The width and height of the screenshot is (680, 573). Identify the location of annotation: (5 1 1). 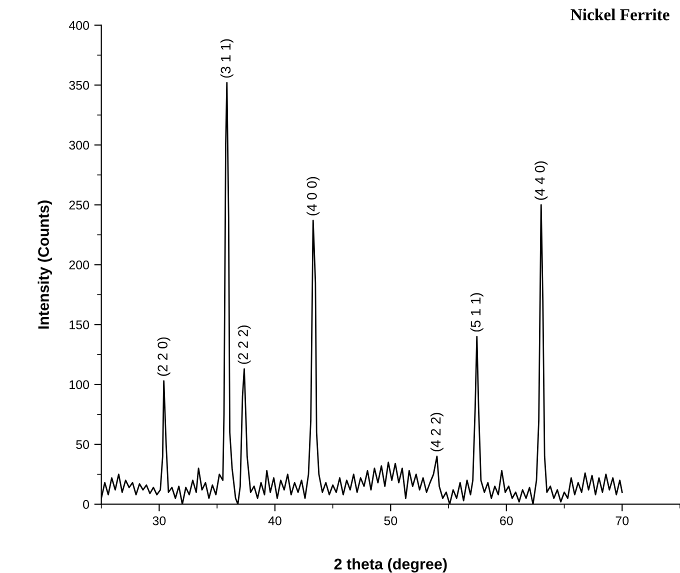
(477, 312).